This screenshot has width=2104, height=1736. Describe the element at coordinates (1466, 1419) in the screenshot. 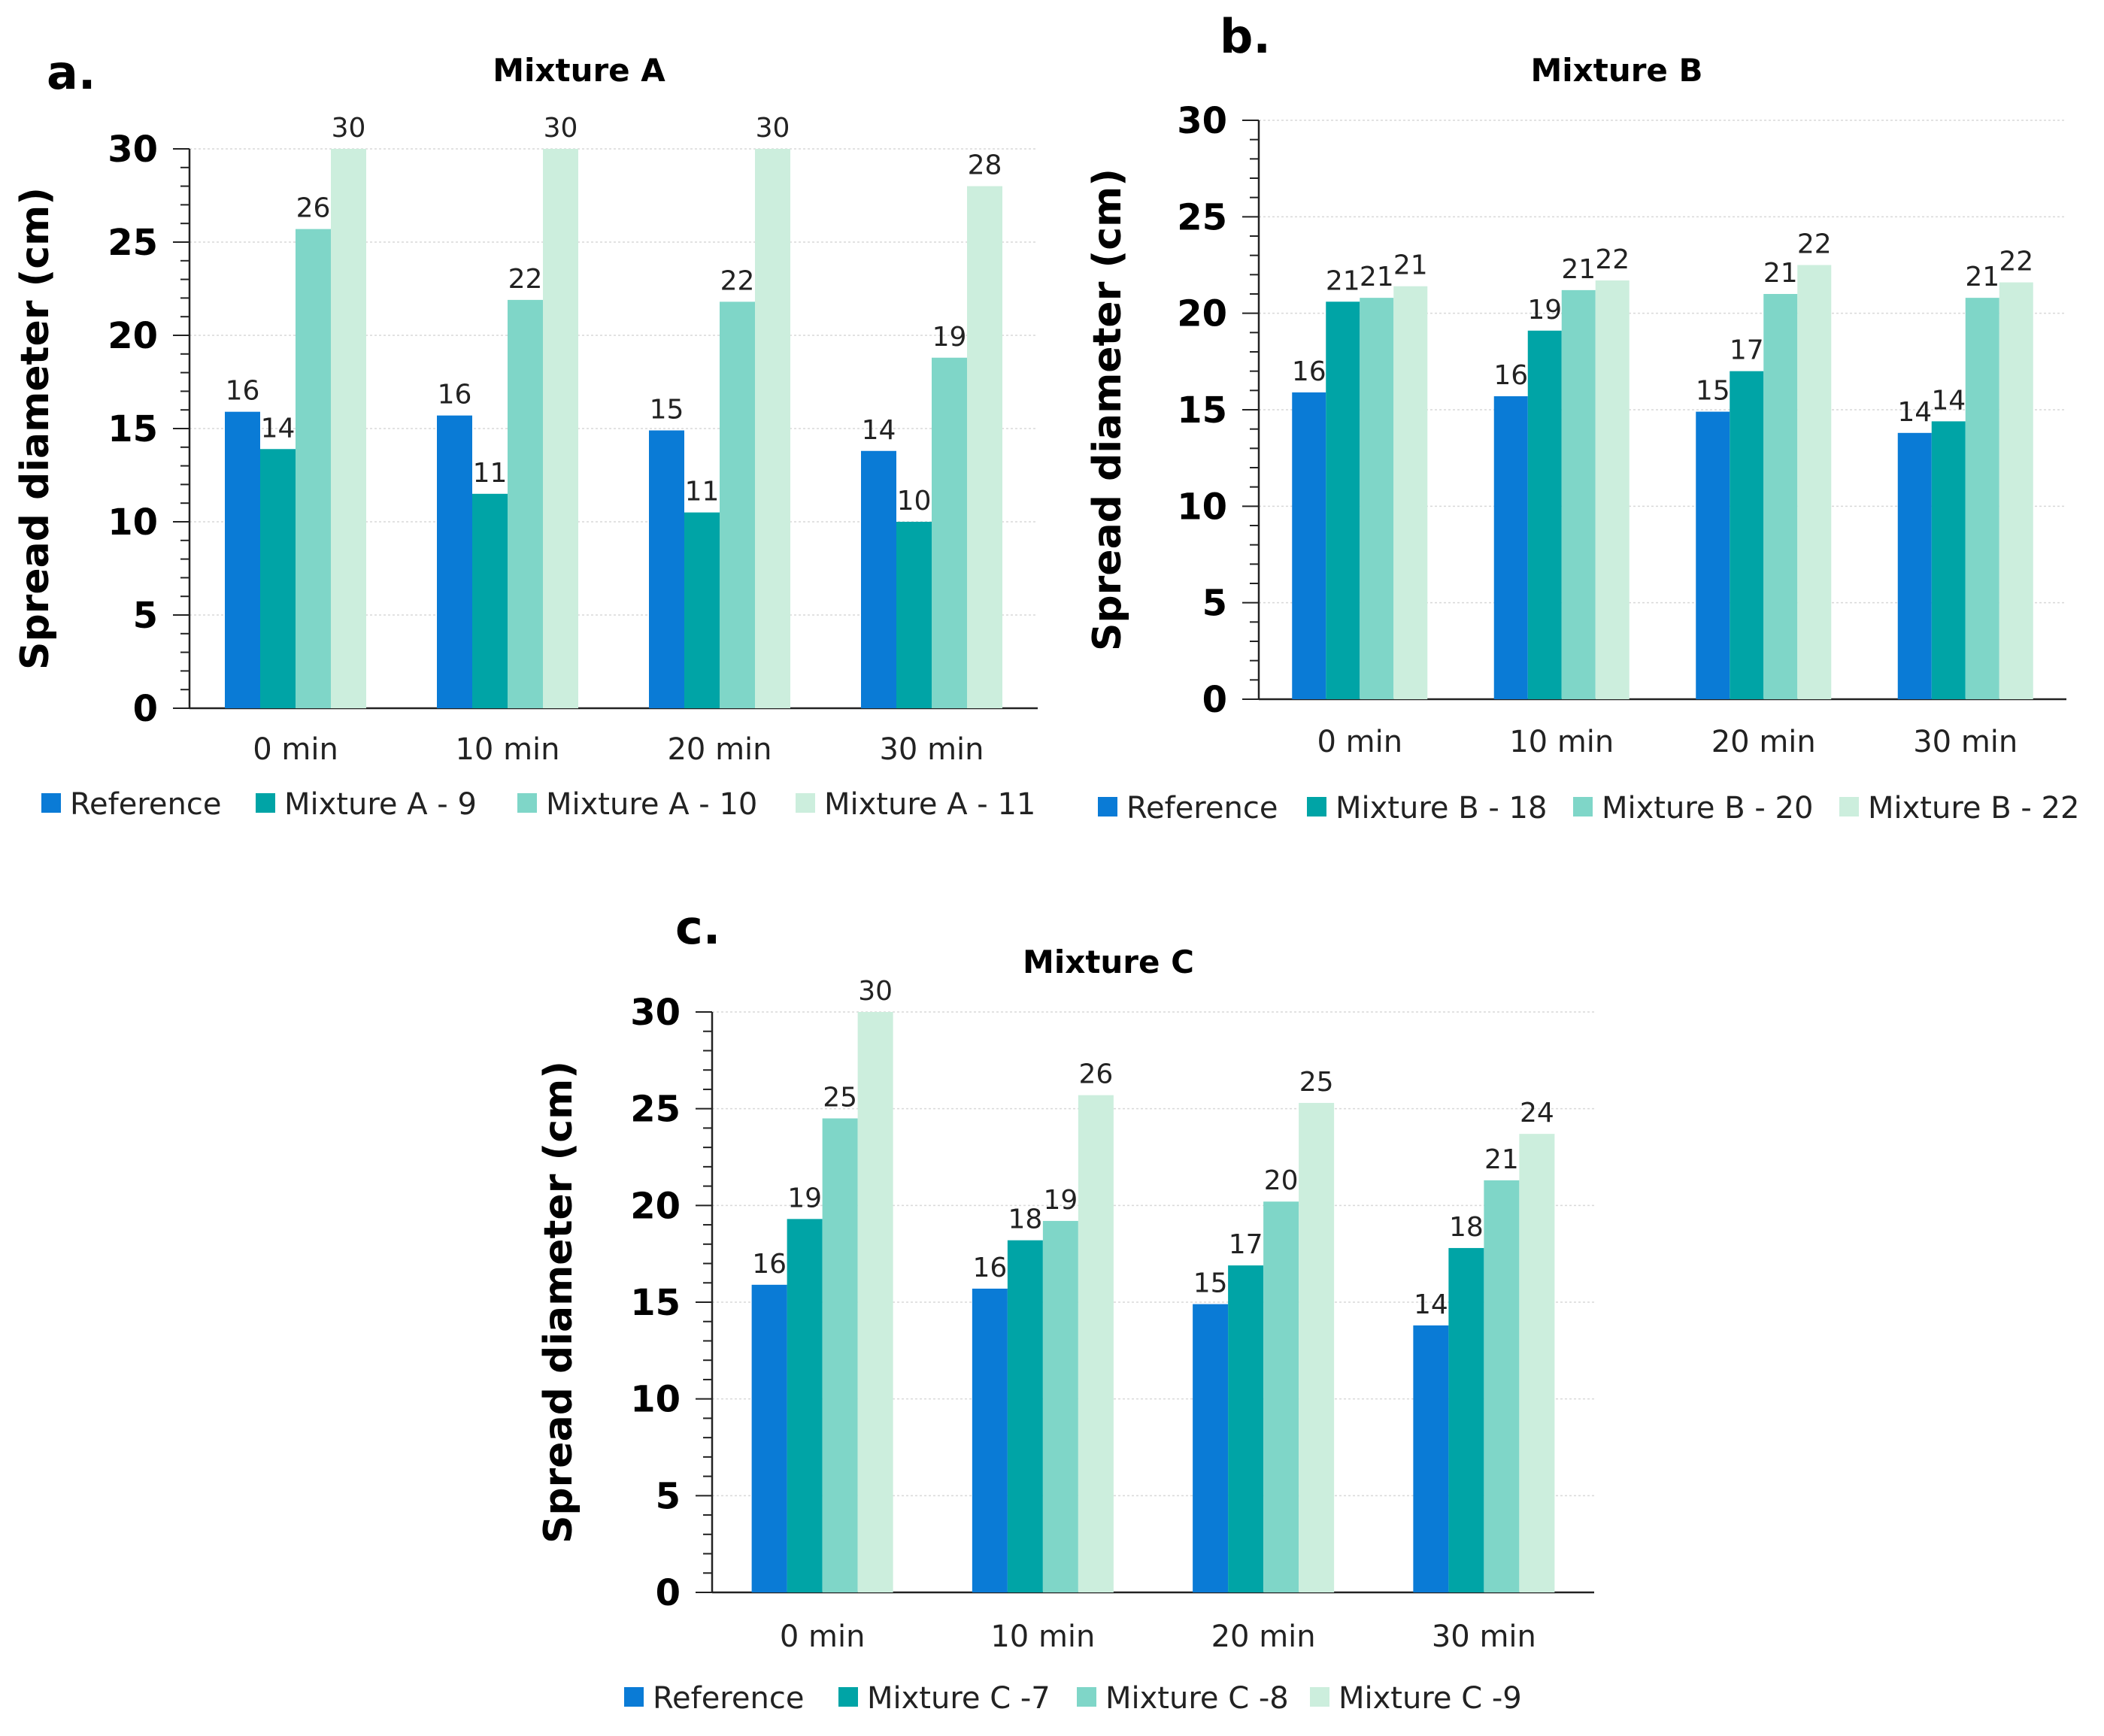

I see `bar-c-s1-c3` at that location.